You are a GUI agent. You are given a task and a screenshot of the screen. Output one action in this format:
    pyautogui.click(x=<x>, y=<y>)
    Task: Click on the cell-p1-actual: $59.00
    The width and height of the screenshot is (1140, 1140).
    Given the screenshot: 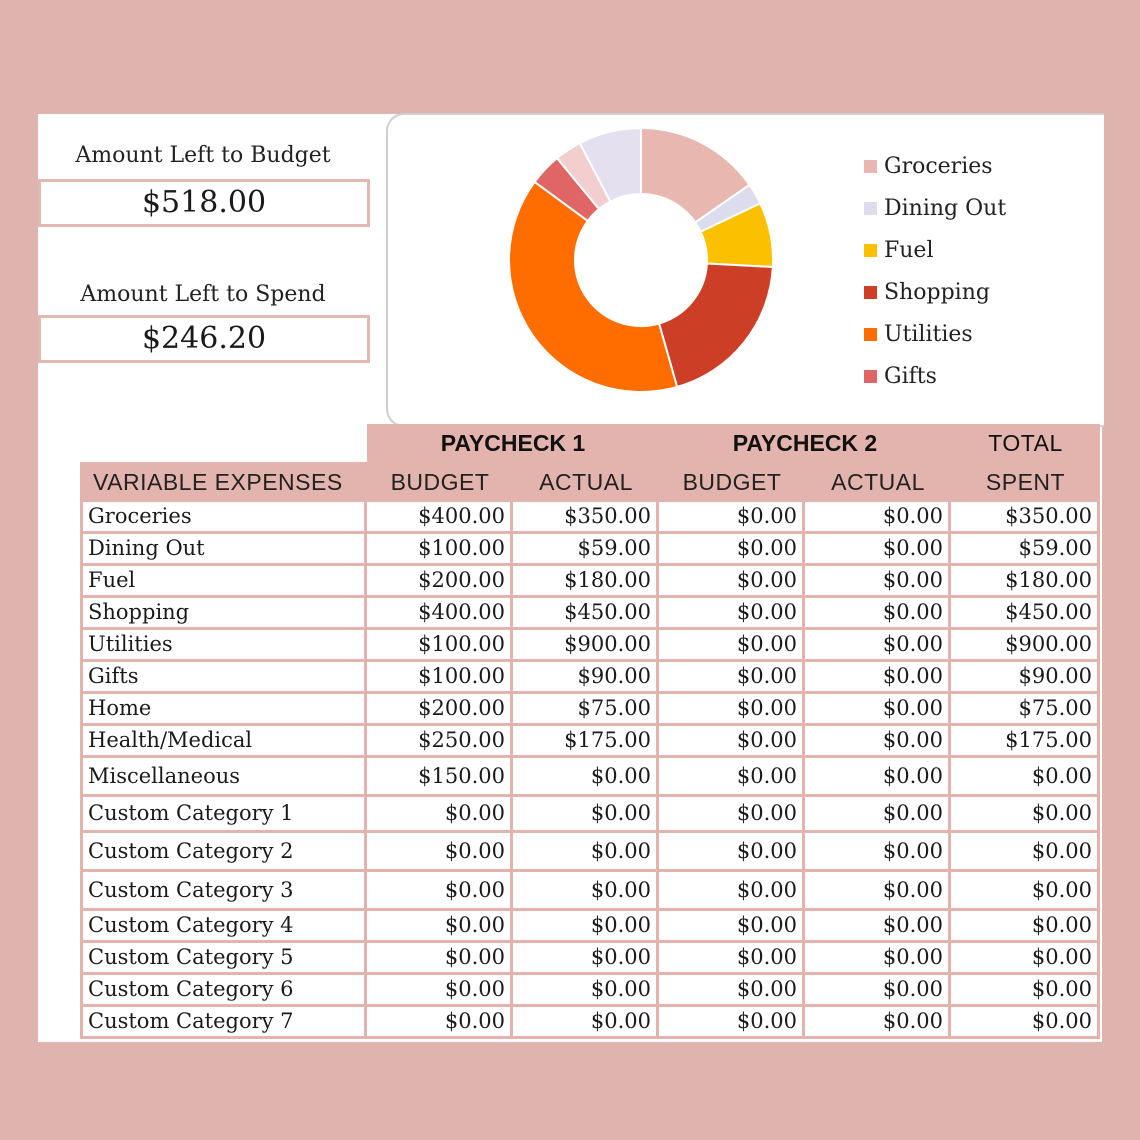 What is the action you would take?
    pyautogui.click(x=586, y=548)
    